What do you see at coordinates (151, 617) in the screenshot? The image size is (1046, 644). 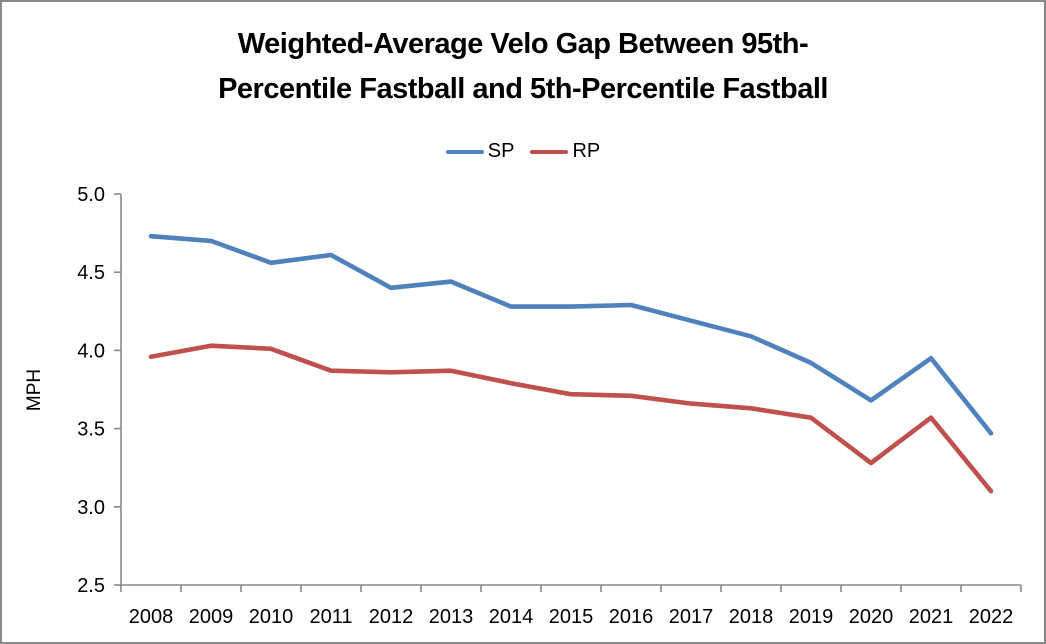 I see `x-tick-label: 2008` at bounding box center [151, 617].